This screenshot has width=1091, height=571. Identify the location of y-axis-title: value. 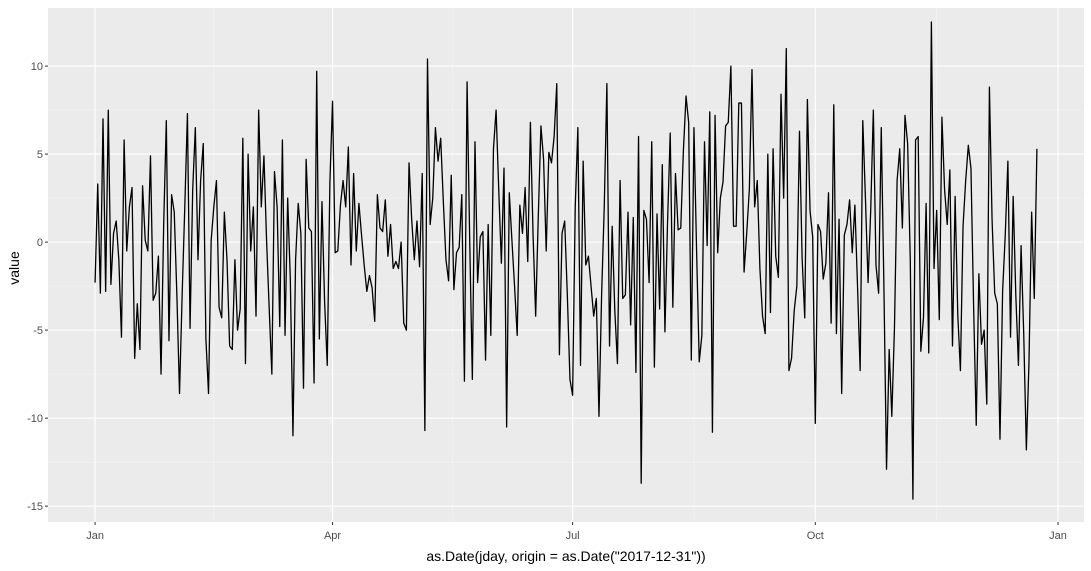
(14, 268).